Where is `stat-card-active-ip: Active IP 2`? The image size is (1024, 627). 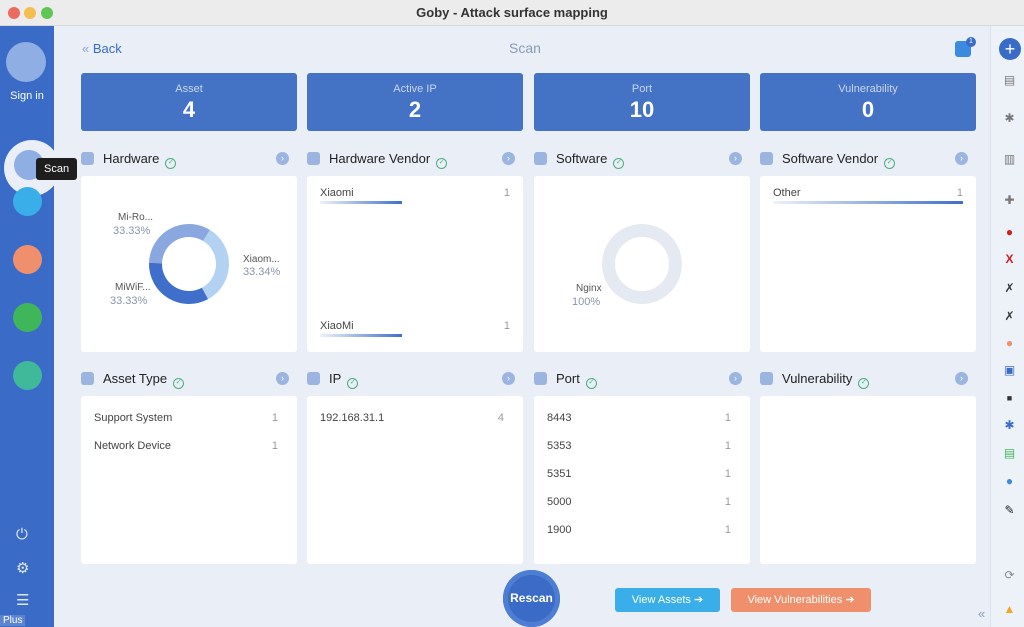
stat-card-active-ip: Active IP 2 is located at coordinates (415, 102).